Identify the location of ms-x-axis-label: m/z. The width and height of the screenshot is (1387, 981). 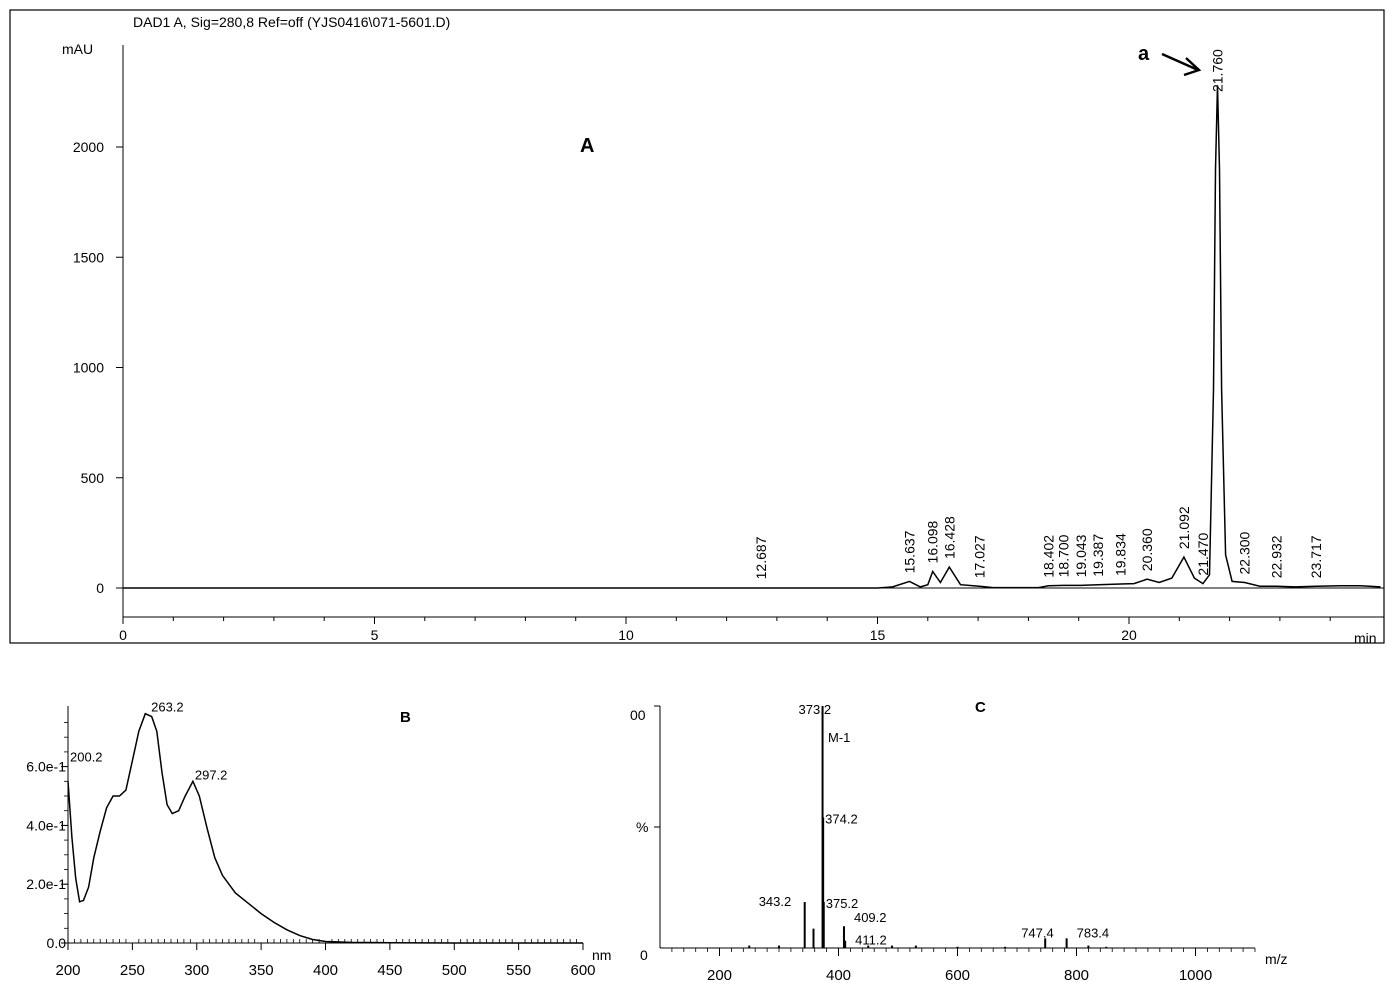
(1276, 959).